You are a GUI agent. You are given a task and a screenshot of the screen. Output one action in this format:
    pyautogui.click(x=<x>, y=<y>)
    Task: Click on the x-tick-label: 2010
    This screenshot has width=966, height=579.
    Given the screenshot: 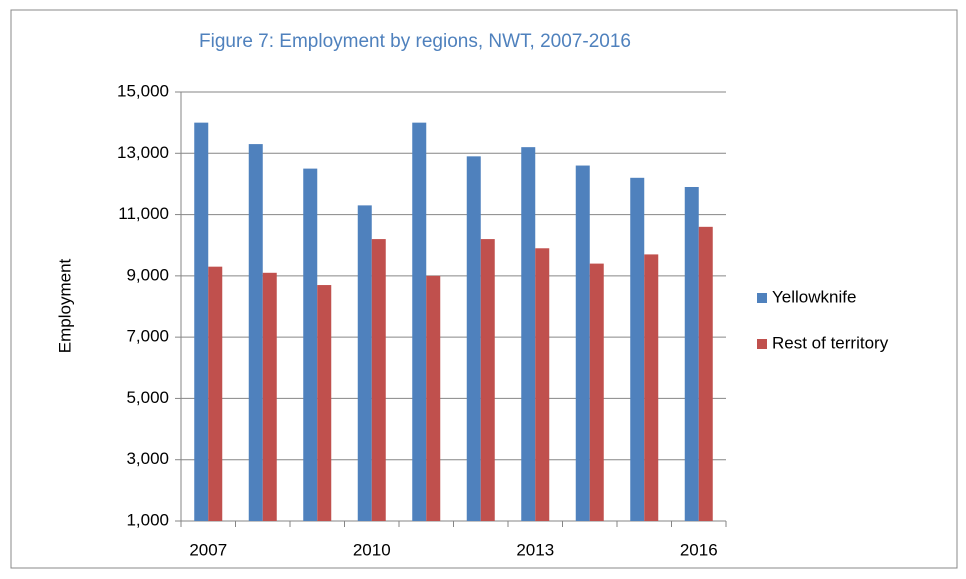 What is the action you would take?
    pyautogui.click(x=372, y=549)
    